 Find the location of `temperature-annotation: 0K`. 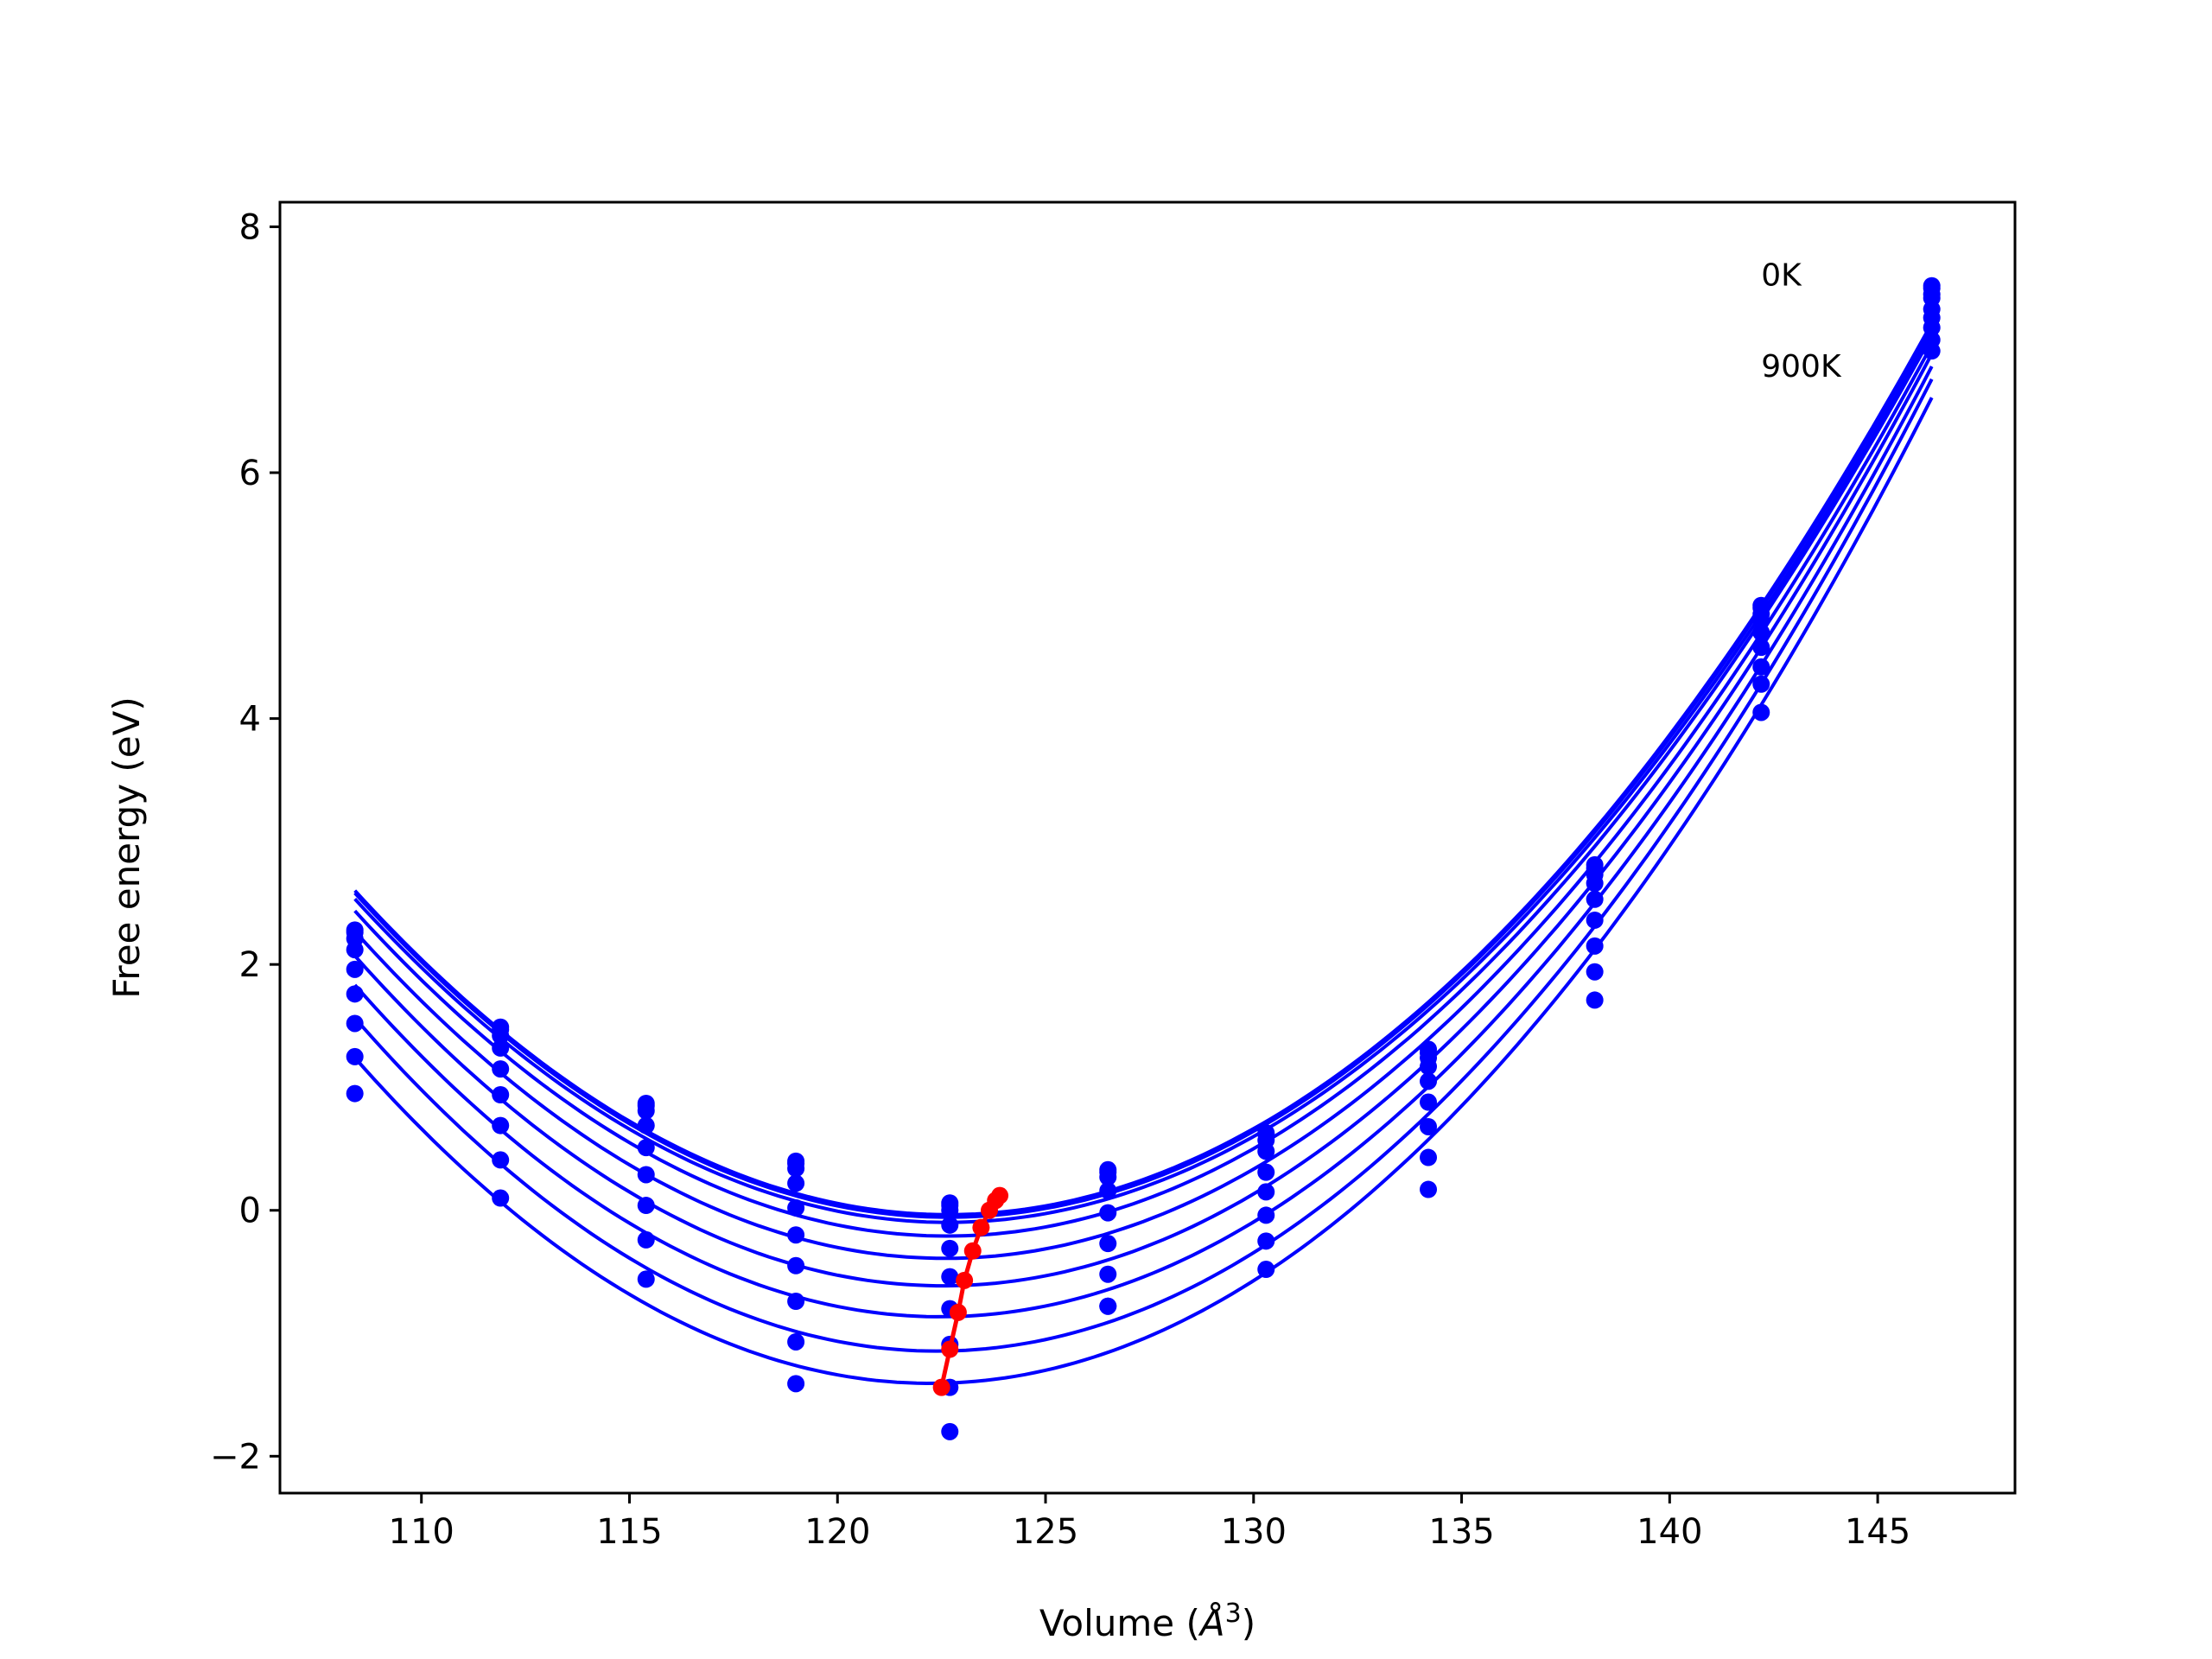

temperature-annotation: 0K is located at coordinates (1781, 276).